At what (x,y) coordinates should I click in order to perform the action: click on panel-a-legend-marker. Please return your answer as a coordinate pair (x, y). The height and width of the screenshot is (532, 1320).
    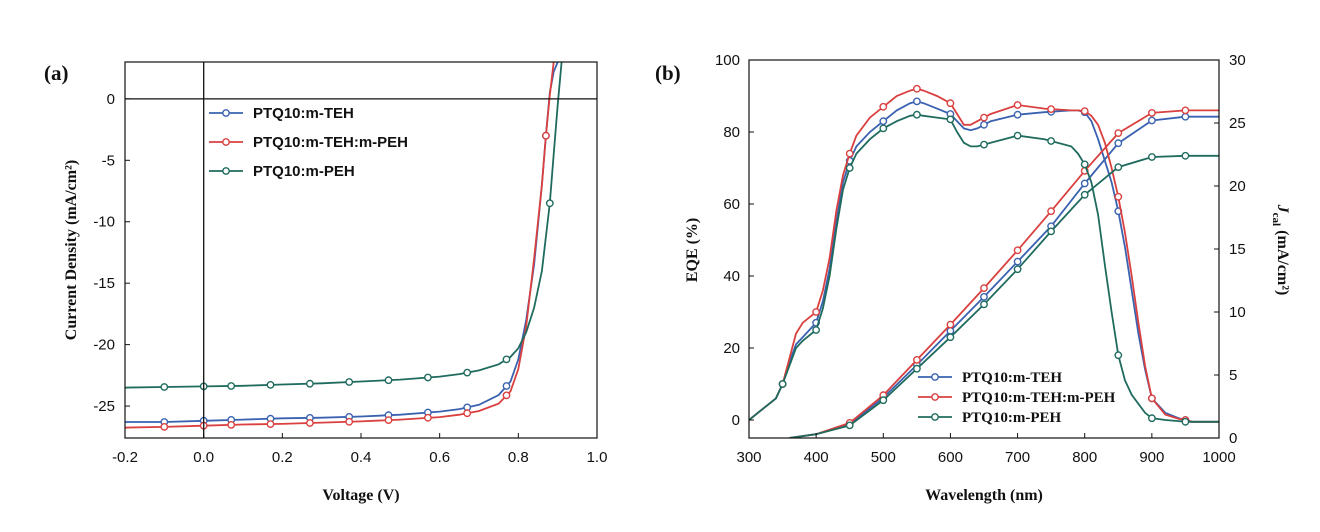
    Looking at the image, I should click on (226, 142).